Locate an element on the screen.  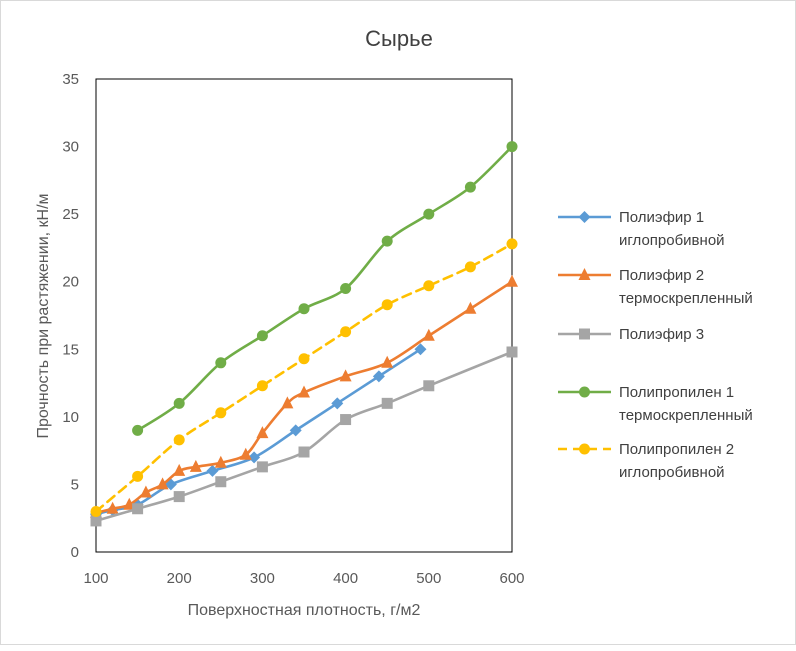
legend-item: Полипропилен 1 термоскрепленный is located at coordinates (655, 404).